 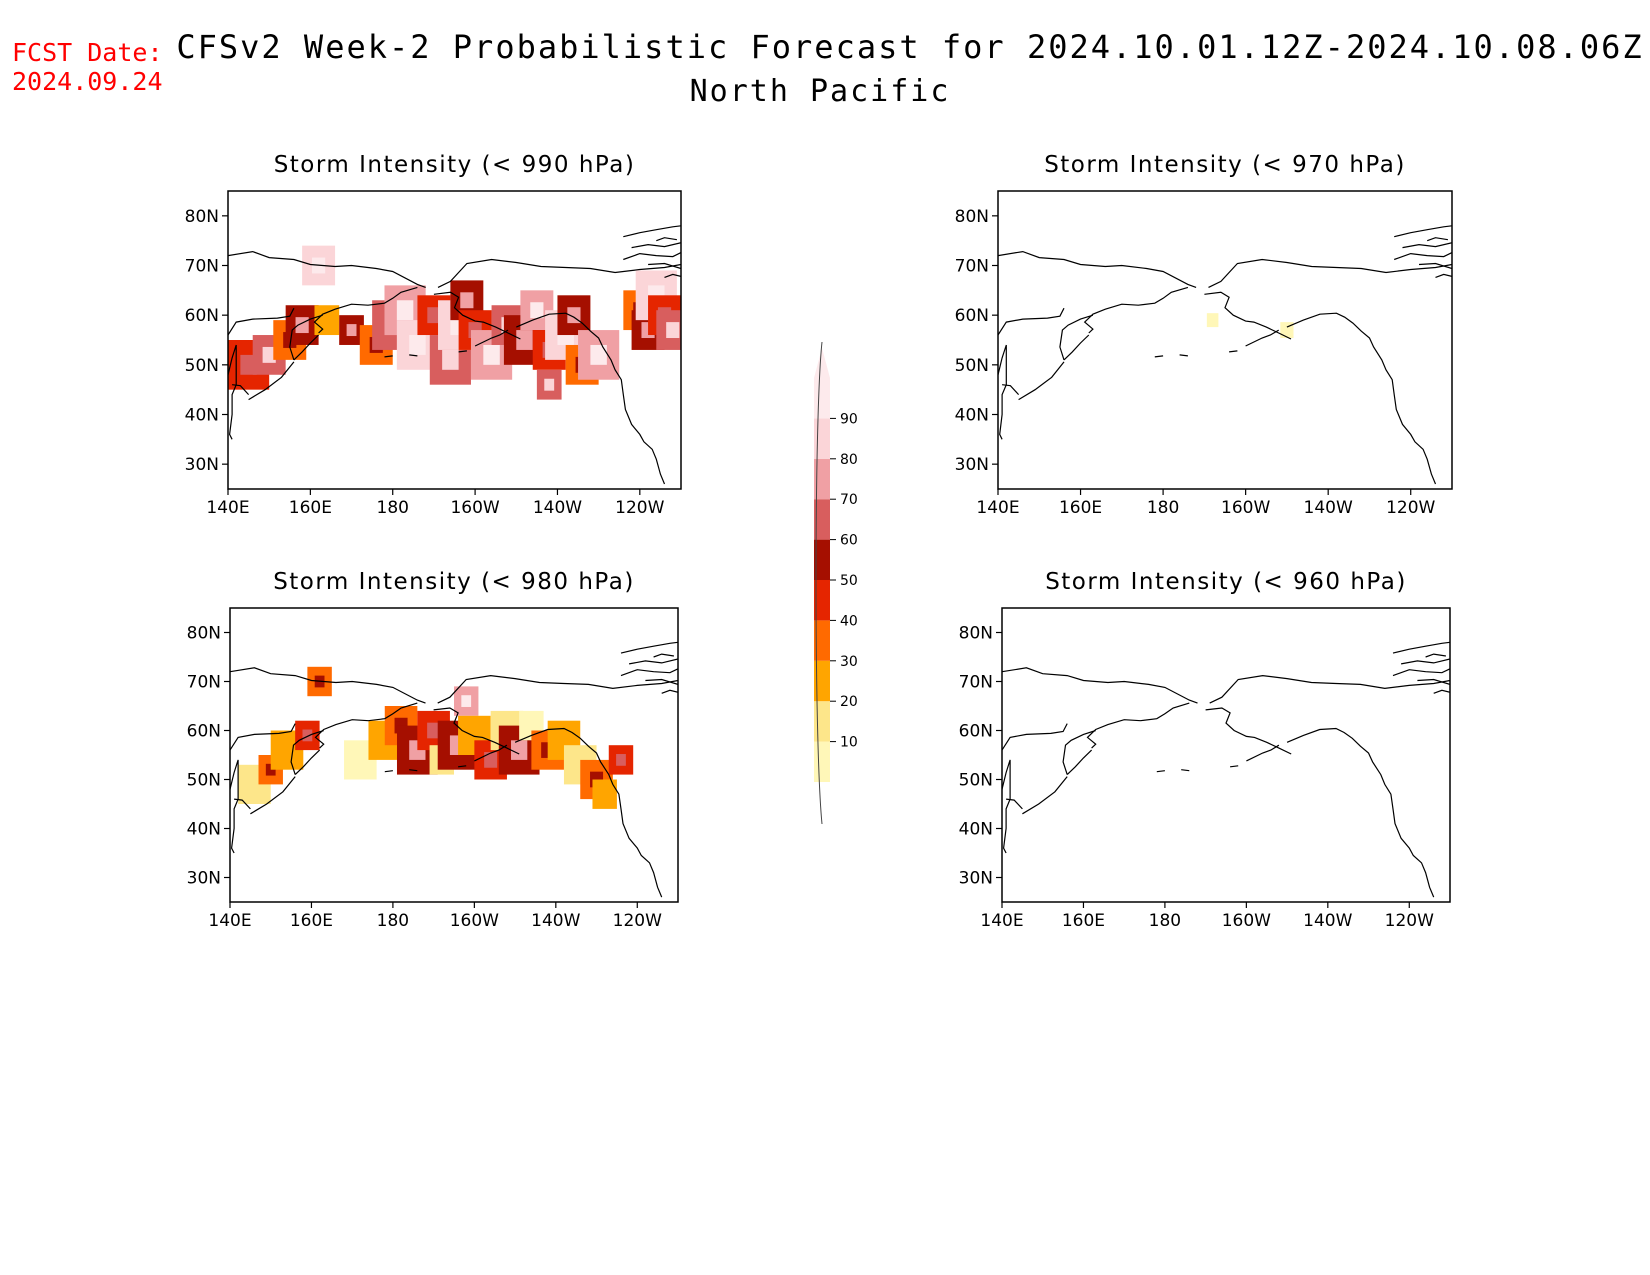 I want to click on colorbar-cap-bottom, so click(x=822, y=800).